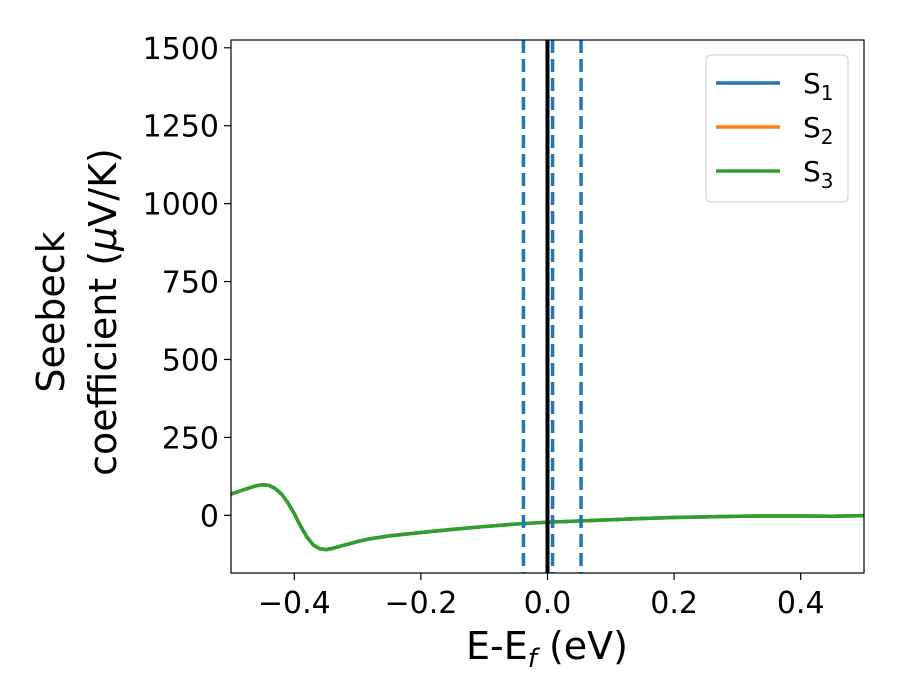  What do you see at coordinates (190, 360) in the screenshot?
I see `y-tick-label: 500` at bounding box center [190, 360].